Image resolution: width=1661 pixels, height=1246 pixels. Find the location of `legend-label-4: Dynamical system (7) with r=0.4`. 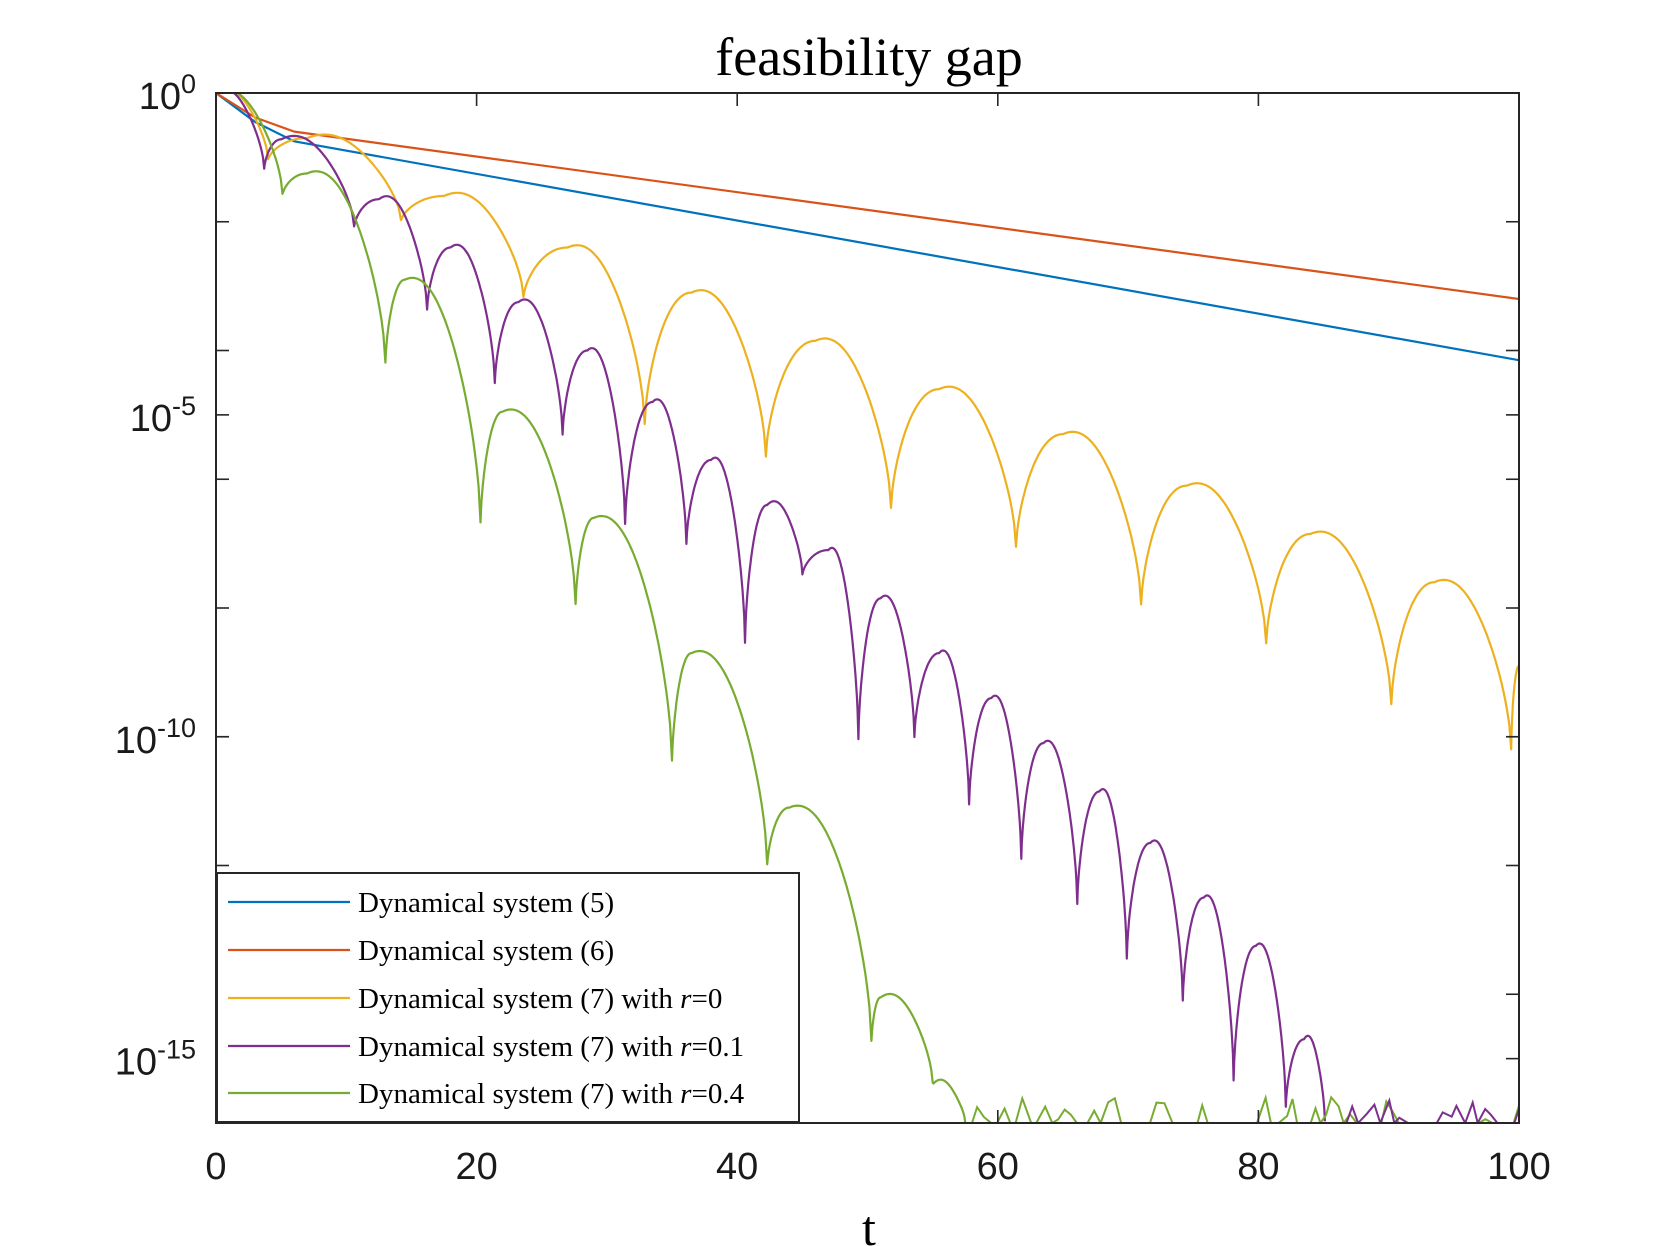

legend-label-4: Dynamical system (7) with r=0.4 is located at coordinates (551, 1094).